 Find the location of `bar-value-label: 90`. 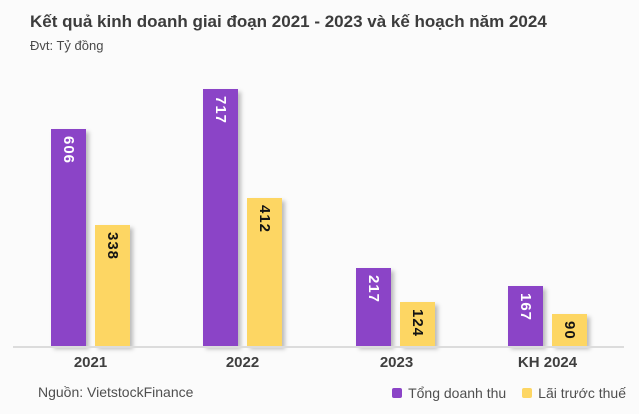

bar-value-label: 90 is located at coordinates (569, 330).